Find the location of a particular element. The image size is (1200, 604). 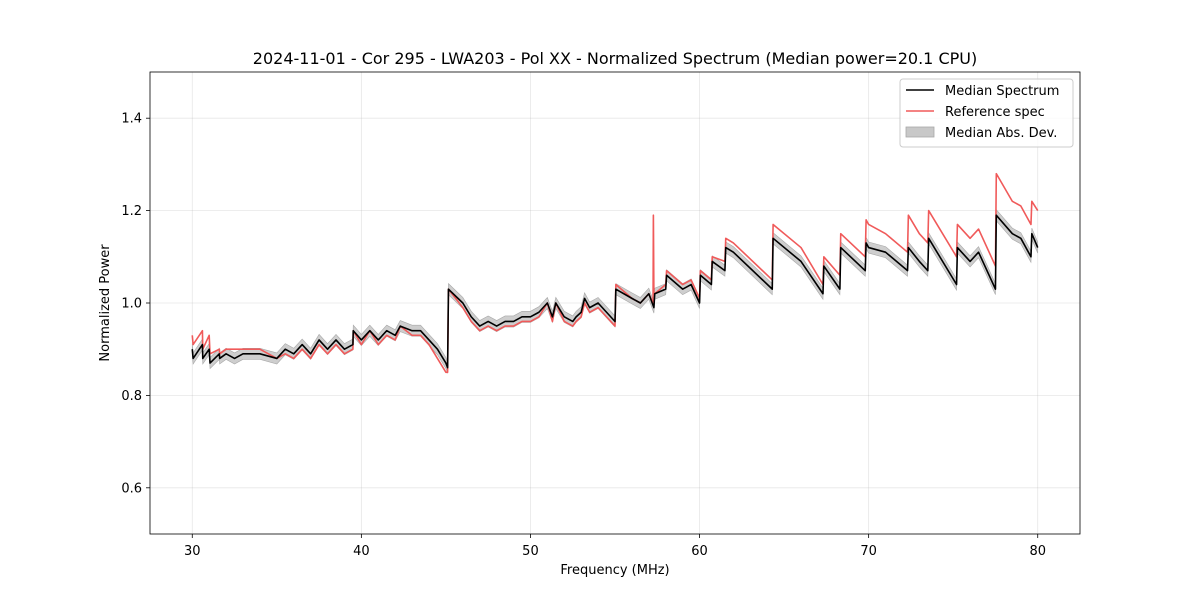

x-tick-label: 40 is located at coordinates (361, 551).